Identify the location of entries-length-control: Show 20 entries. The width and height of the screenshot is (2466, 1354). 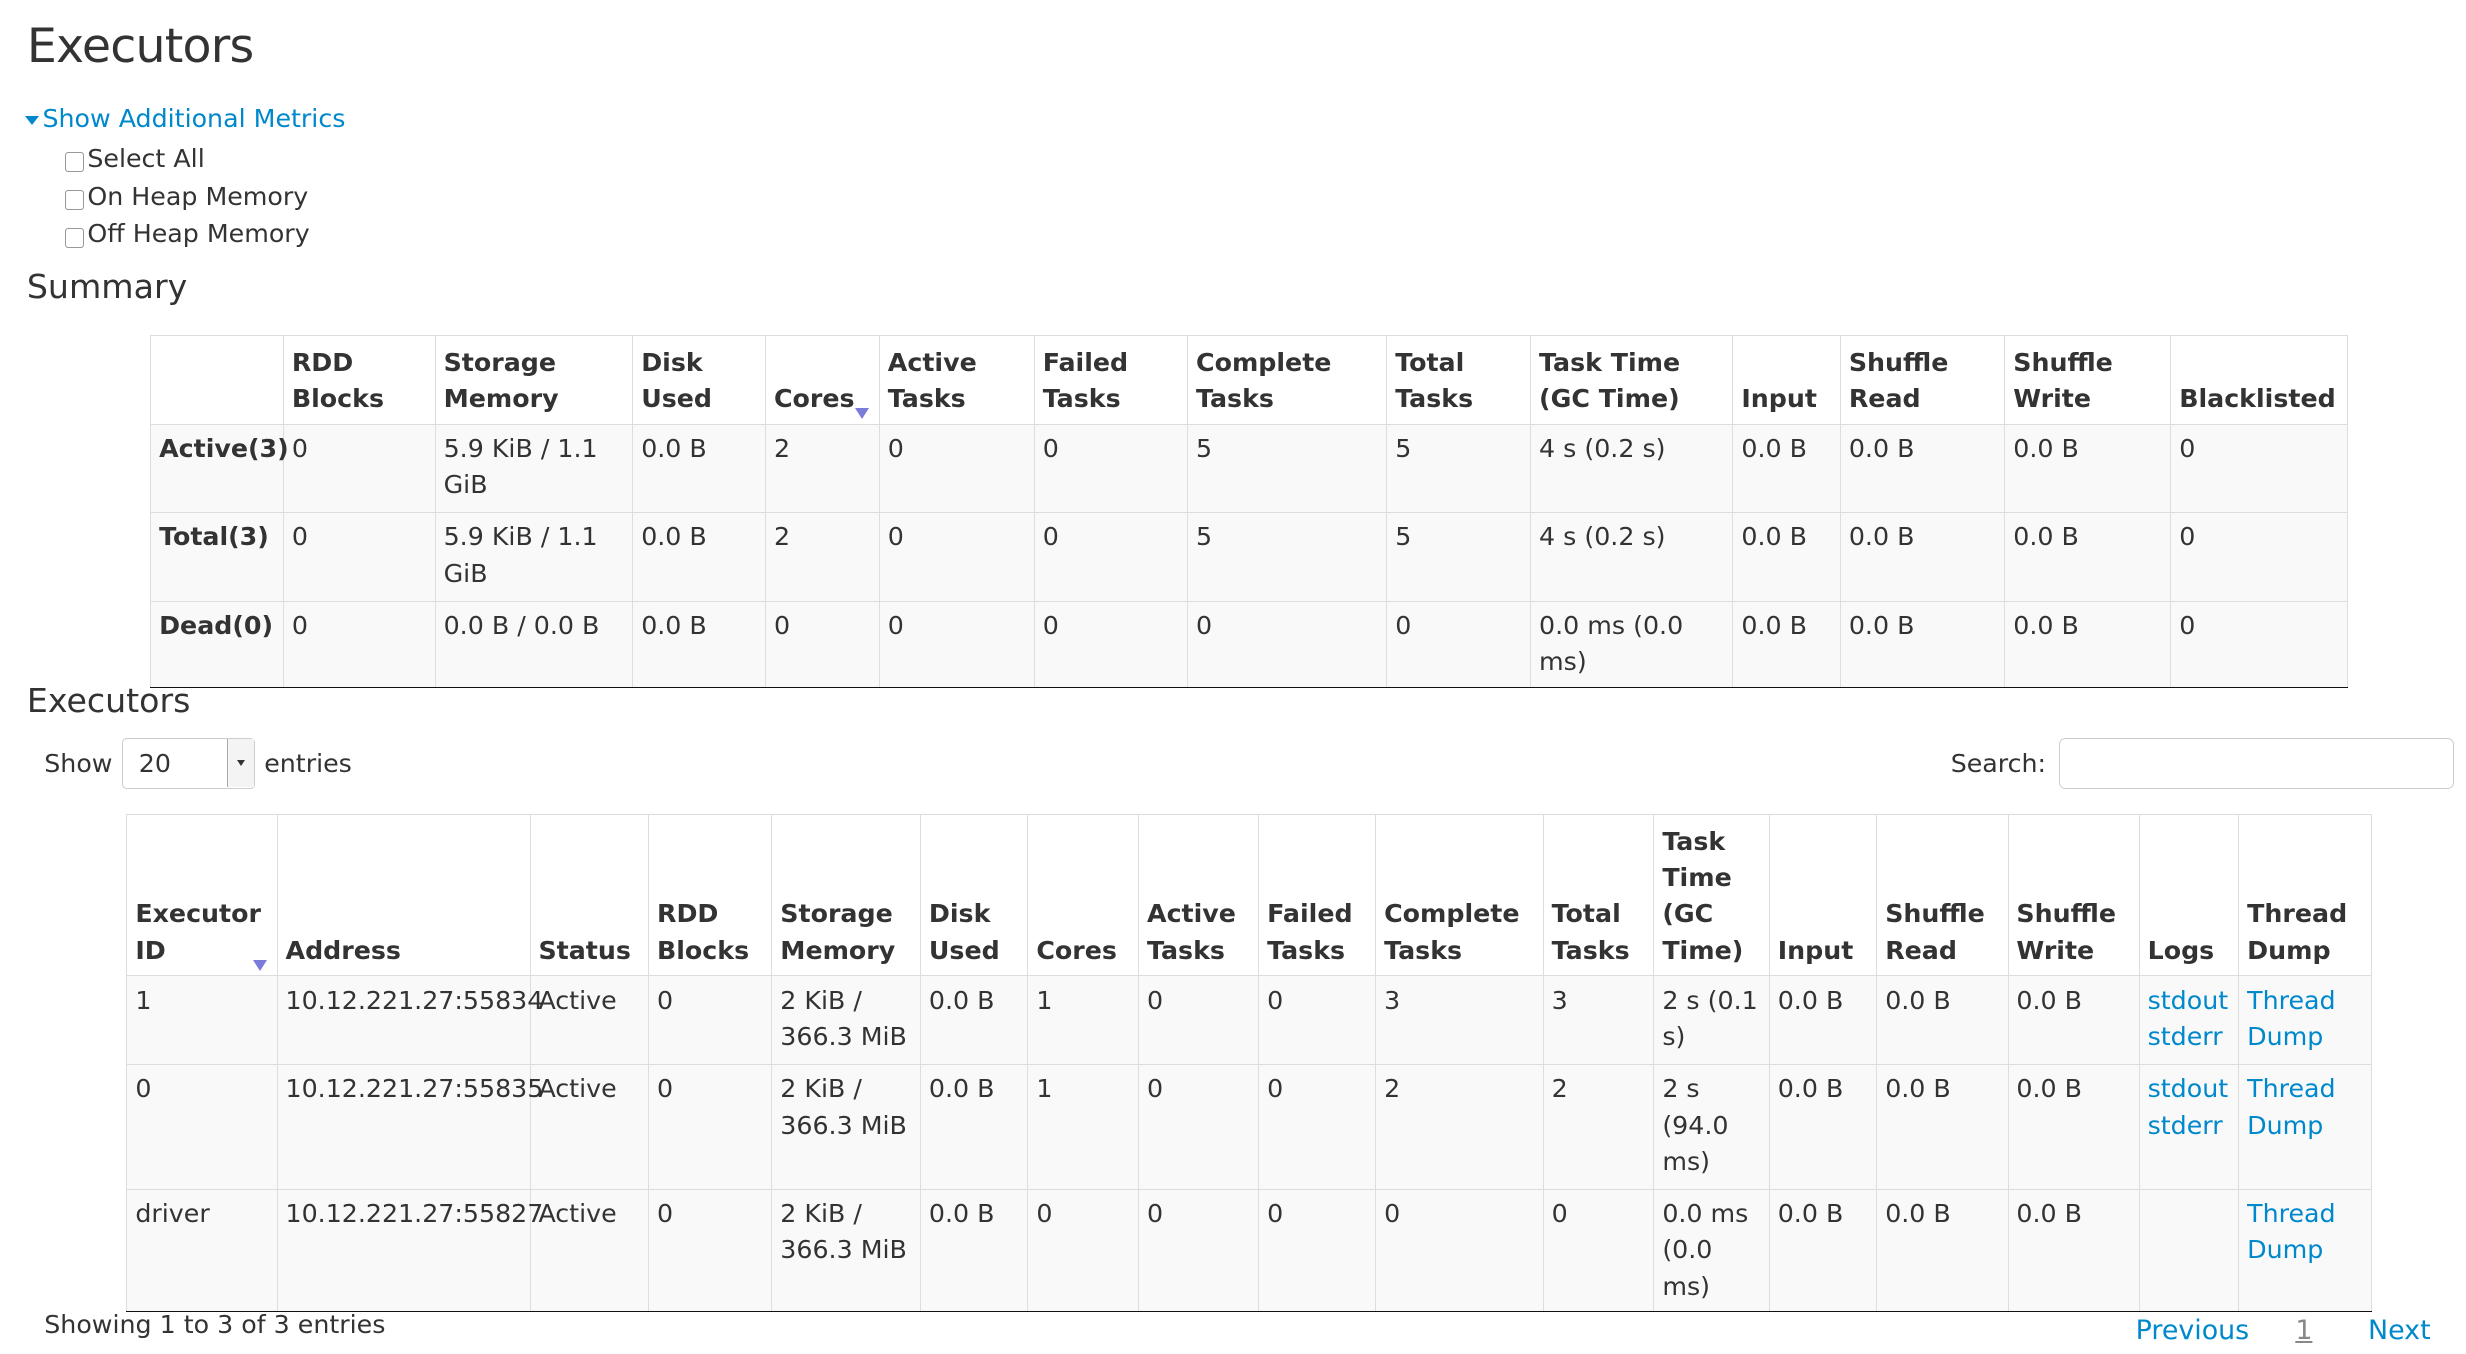
(198, 763).